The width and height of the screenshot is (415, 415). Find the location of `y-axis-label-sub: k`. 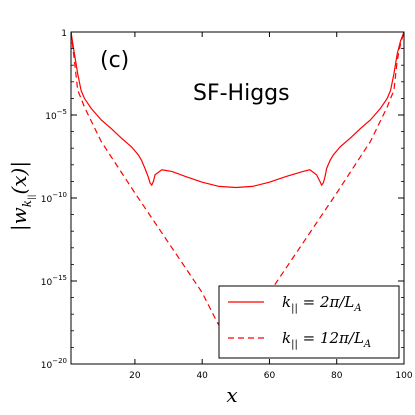

y-axis-label-sub: k is located at coordinates (27, 203).